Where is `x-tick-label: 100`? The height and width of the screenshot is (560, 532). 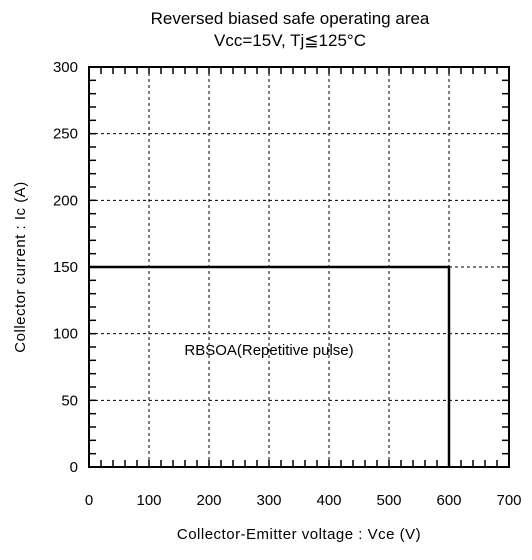
x-tick-label: 100 is located at coordinates (148, 500).